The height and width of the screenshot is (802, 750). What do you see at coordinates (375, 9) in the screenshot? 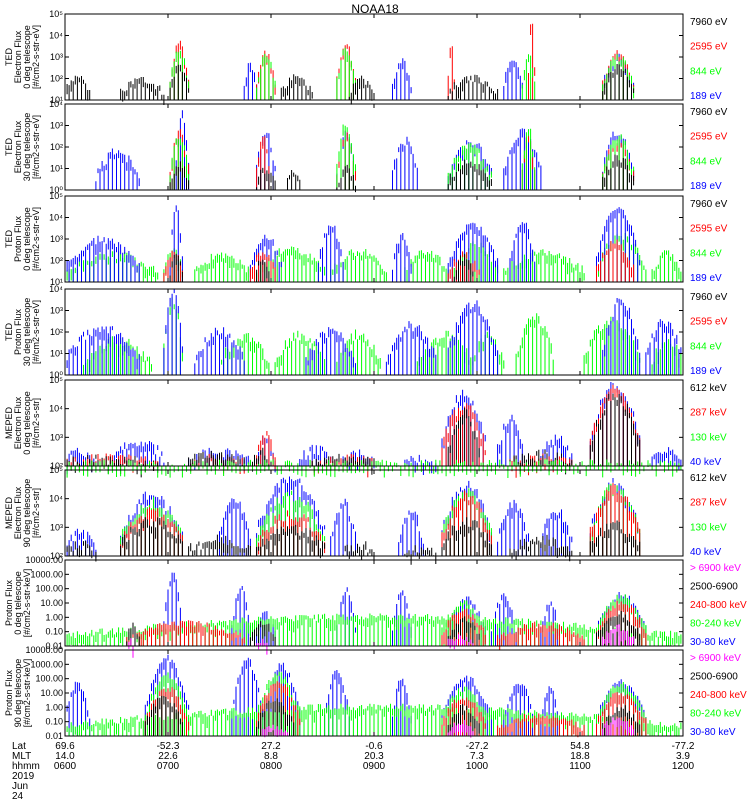
I see `chart-title: NOAA18` at bounding box center [375, 9].